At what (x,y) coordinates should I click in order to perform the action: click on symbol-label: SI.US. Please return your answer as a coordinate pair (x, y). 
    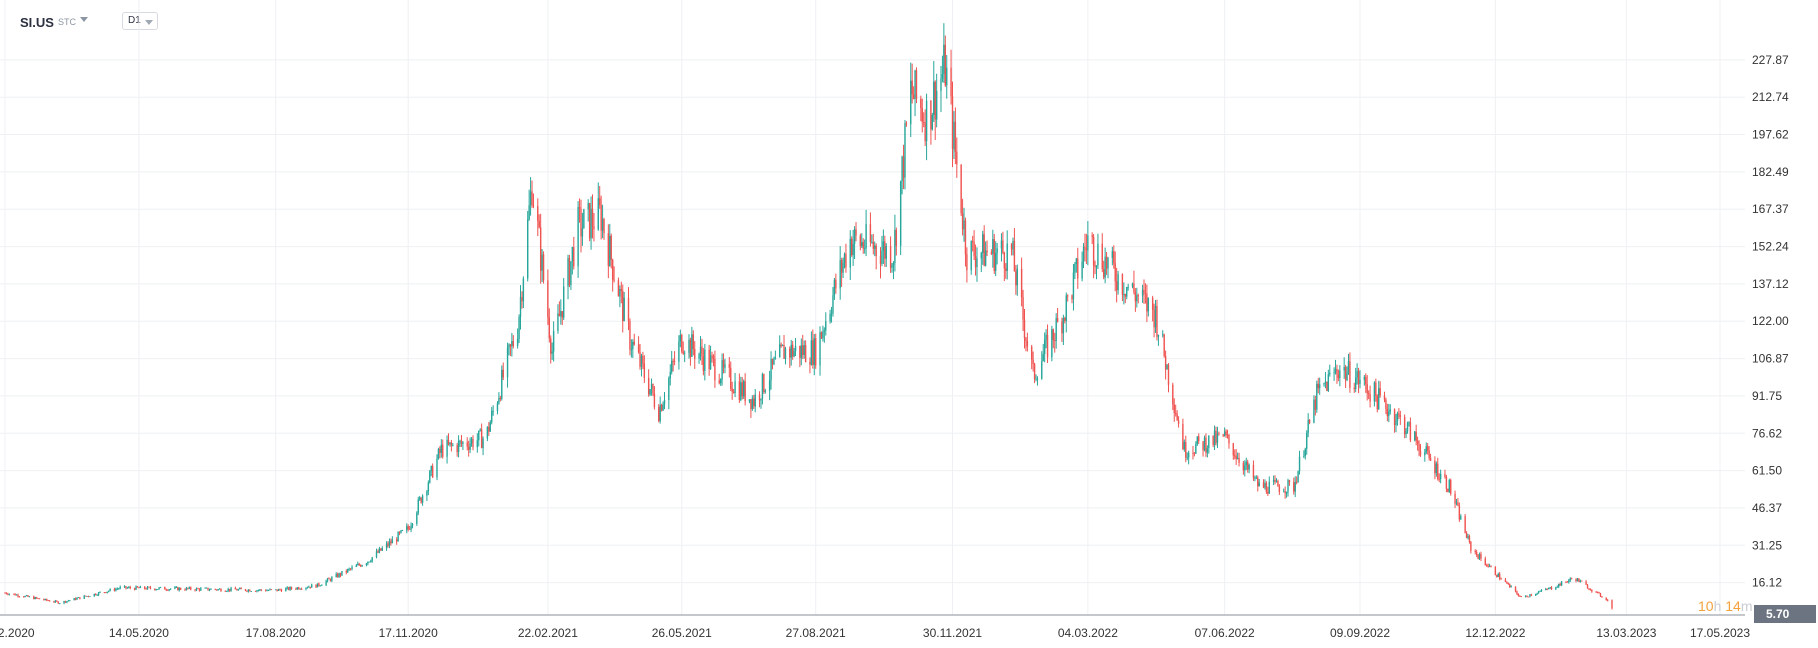
    Looking at the image, I should click on (37, 22).